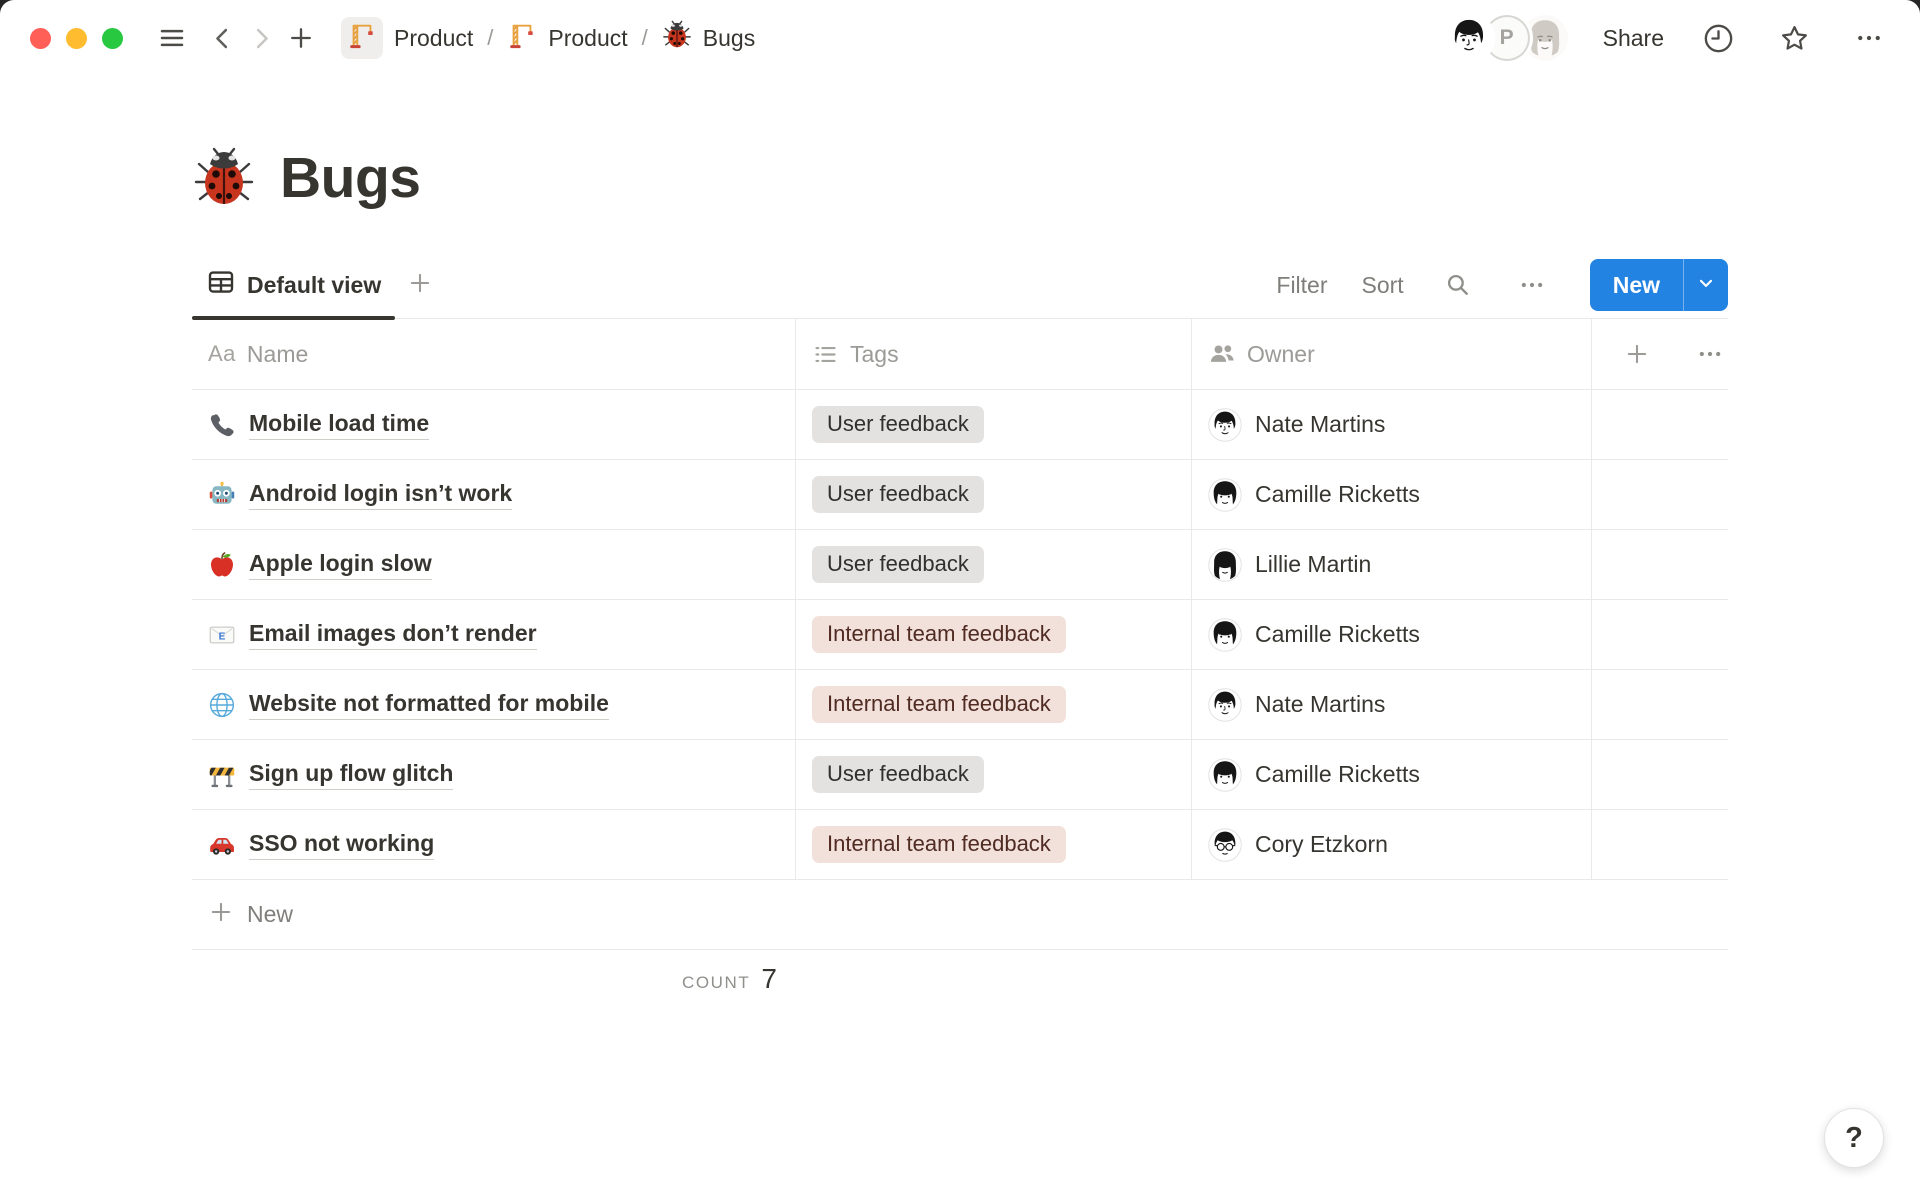 The width and height of the screenshot is (1920, 1200). Describe the element at coordinates (567, 38) in the screenshot. I see `breadcrumb-item-product-2: Product` at that location.